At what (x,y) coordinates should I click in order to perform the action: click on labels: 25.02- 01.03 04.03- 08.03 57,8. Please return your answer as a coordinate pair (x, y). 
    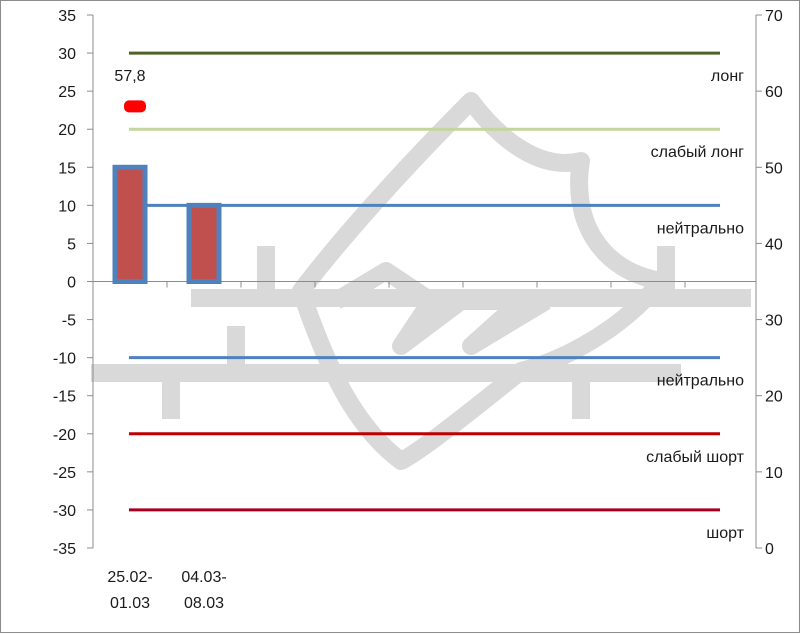
    Looking at the image, I should click on (166, 340).